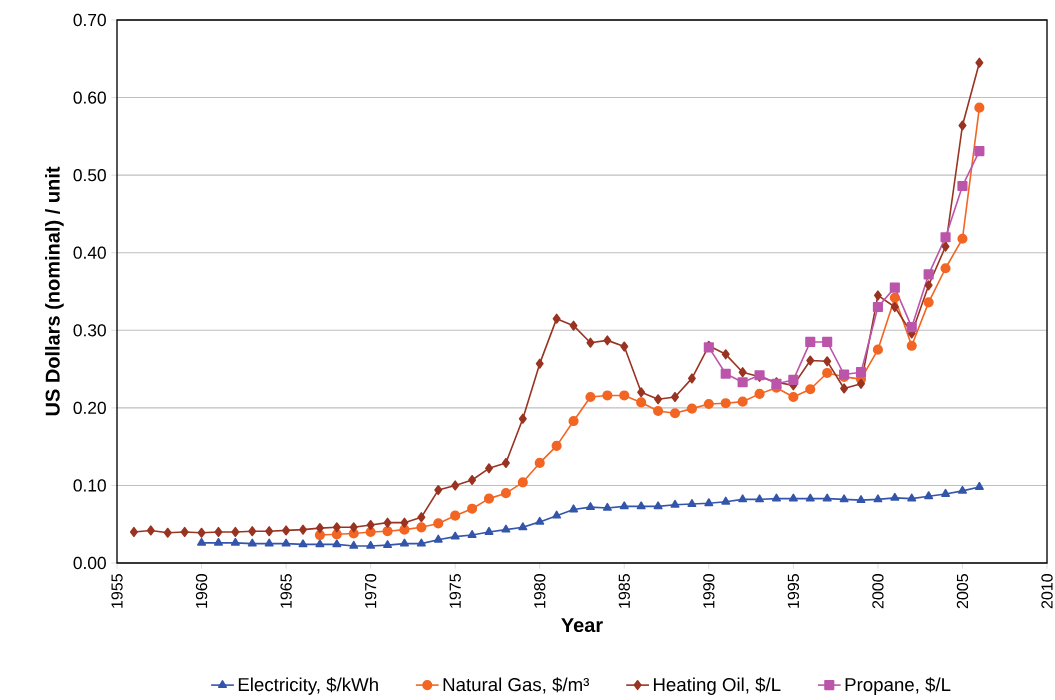 This screenshot has width=1055, height=700. What do you see at coordinates (308, 686) in the screenshot?
I see `legend-label: Electricity, $/kWh` at bounding box center [308, 686].